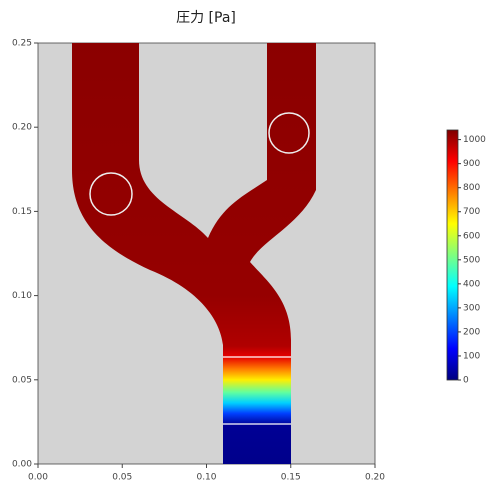 This screenshot has width=500, height=500. What do you see at coordinates (22, 465) in the screenshot?
I see `y-tick-label: 0.00` at bounding box center [22, 465].